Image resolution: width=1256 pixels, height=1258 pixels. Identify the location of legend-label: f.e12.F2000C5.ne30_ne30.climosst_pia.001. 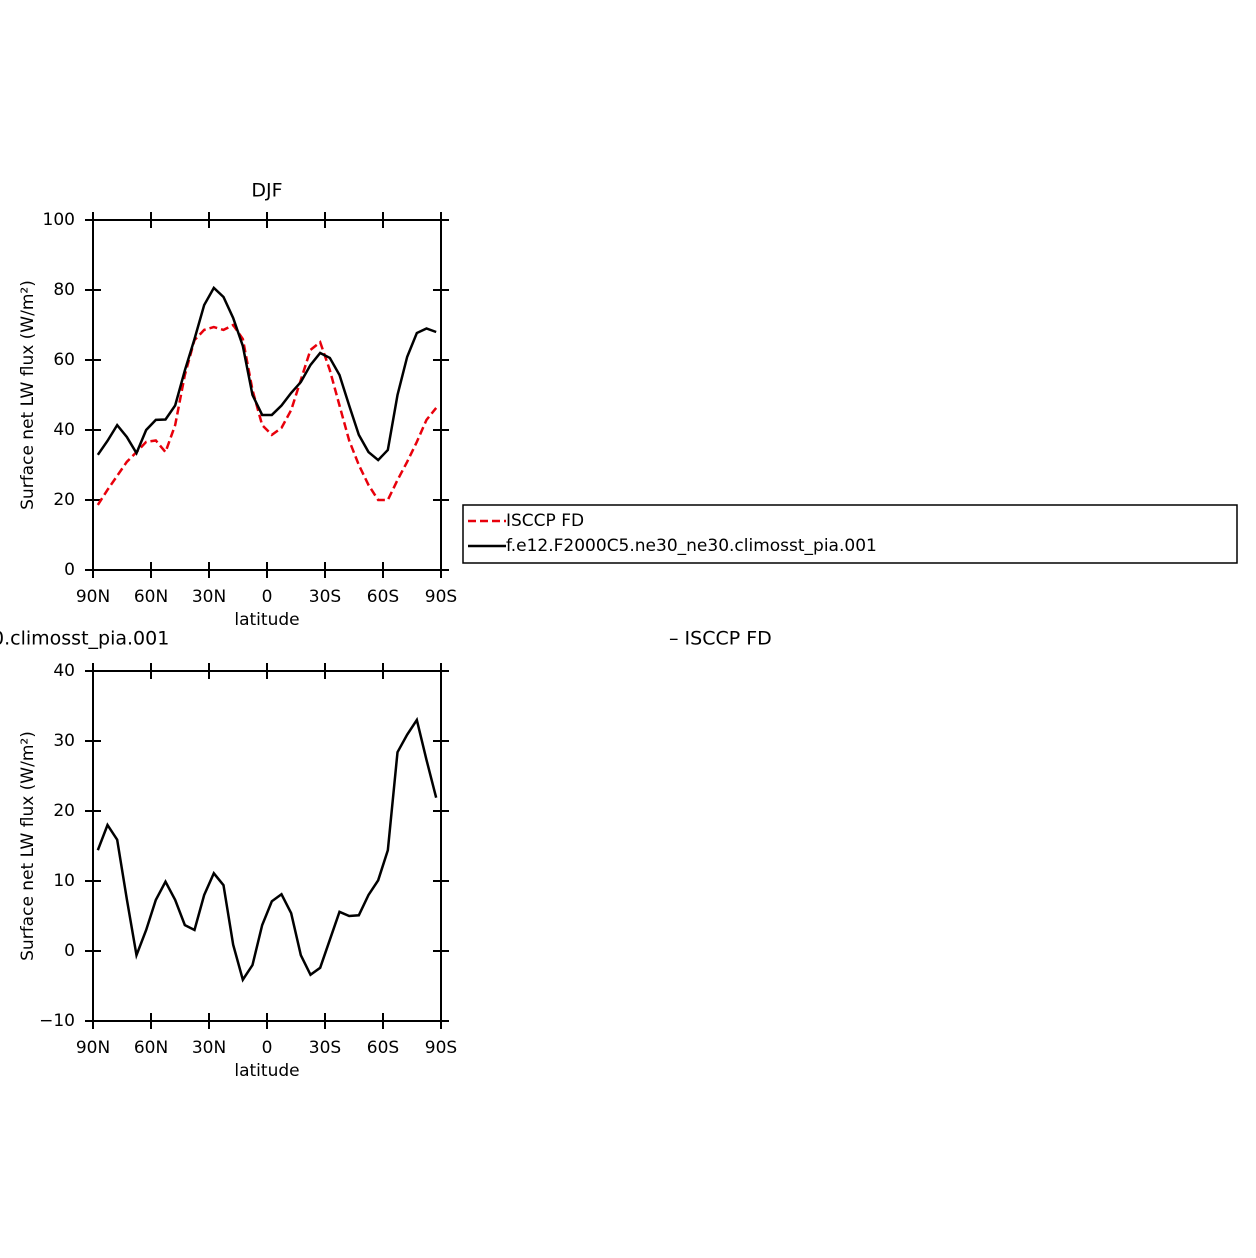
(691, 546).